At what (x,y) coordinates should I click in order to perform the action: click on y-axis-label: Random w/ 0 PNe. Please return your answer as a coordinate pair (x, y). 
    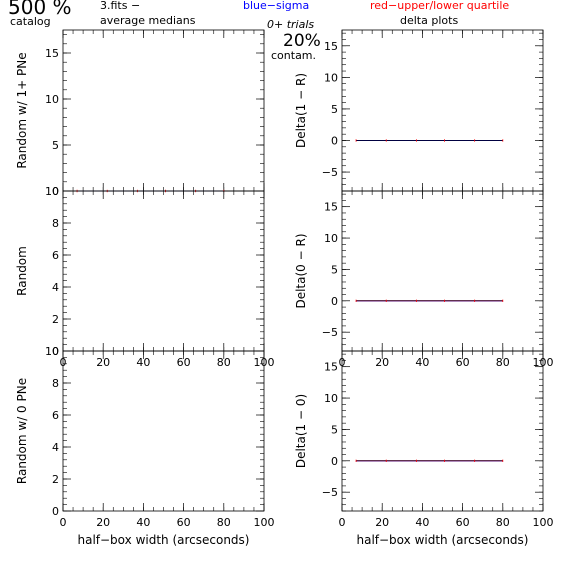
    Looking at the image, I should click on (22, 431).